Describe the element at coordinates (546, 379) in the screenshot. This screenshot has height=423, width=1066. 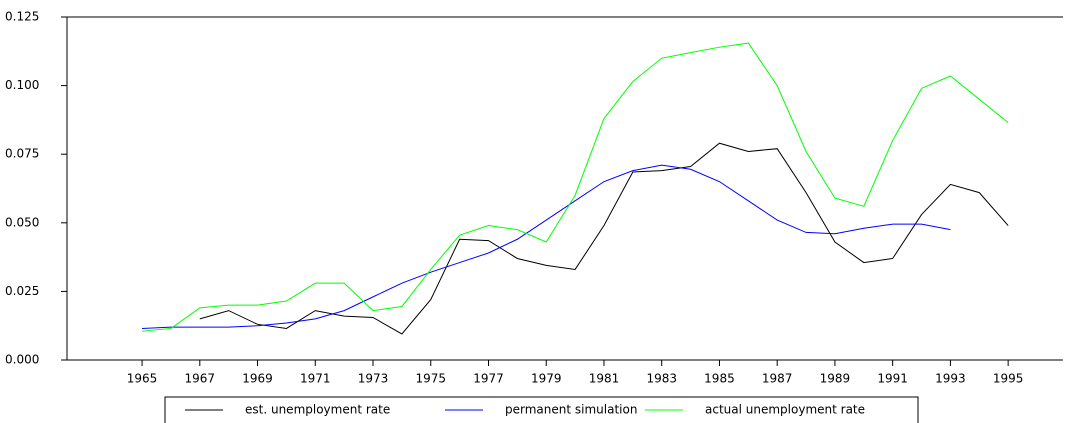
I see `x-tick-label: 1979` at that location.